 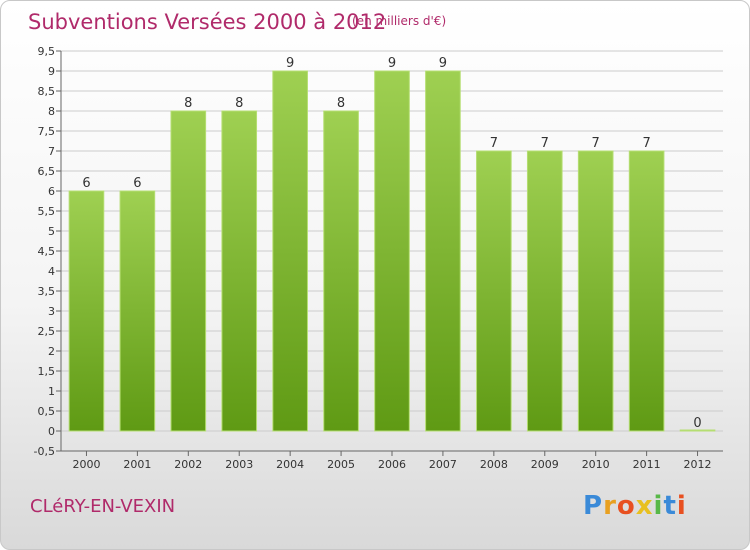 I want to click on y-tick-label: 8,5, so click(x=47, y=91).